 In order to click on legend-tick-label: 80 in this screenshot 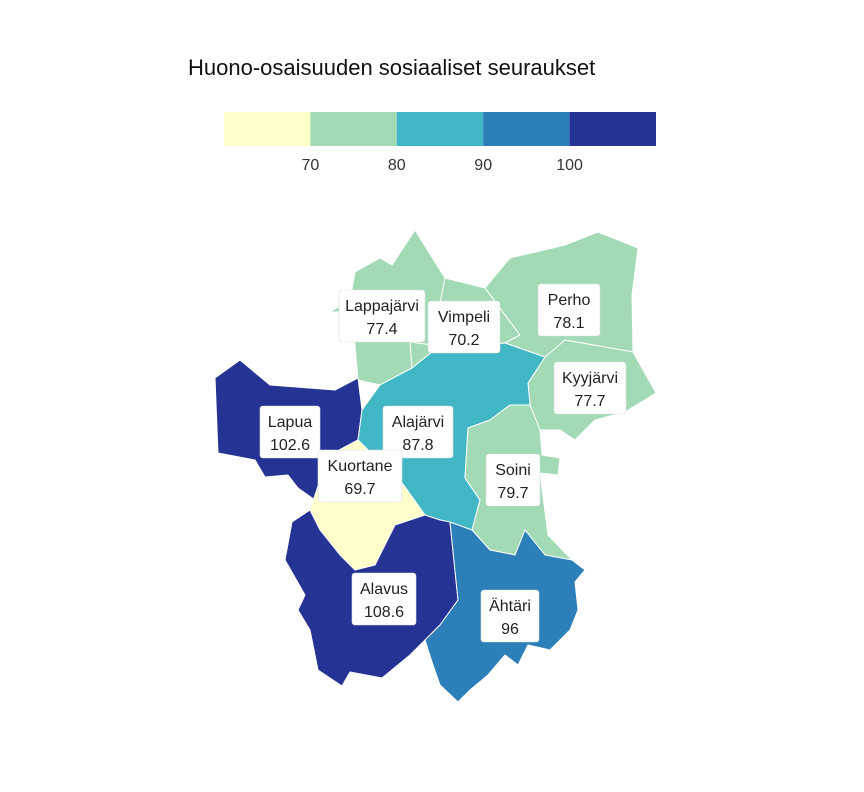, I will do `click(397, 165)`.